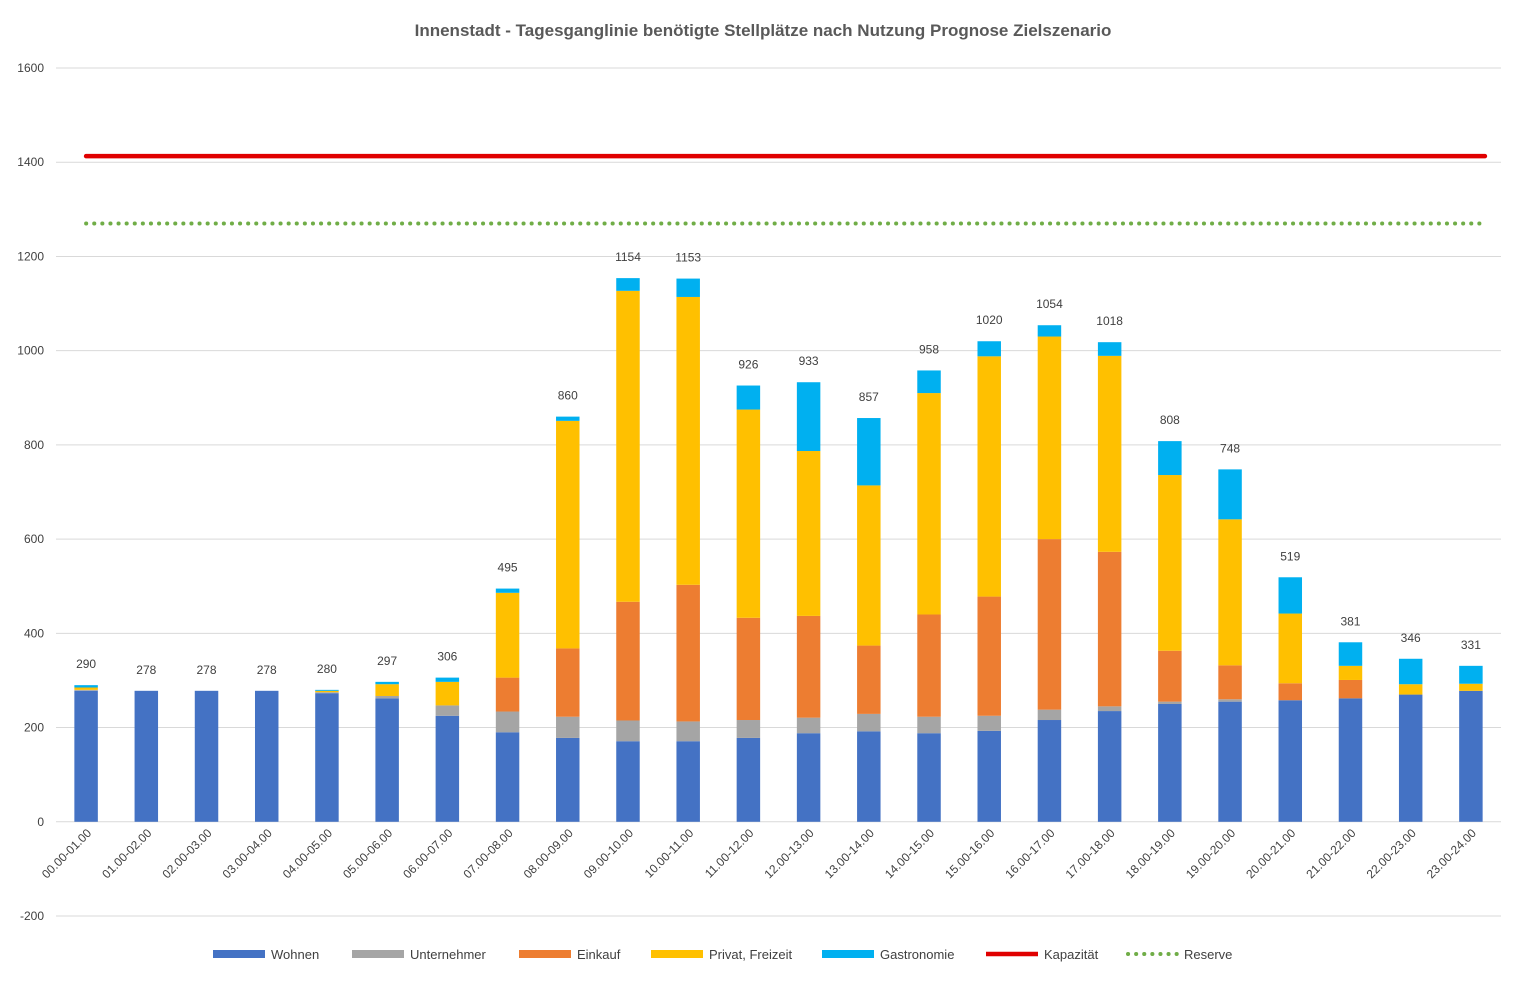 The height and width of the screenshot is (983, 1525). I want to click on total-label: 860, so click(568, 396).